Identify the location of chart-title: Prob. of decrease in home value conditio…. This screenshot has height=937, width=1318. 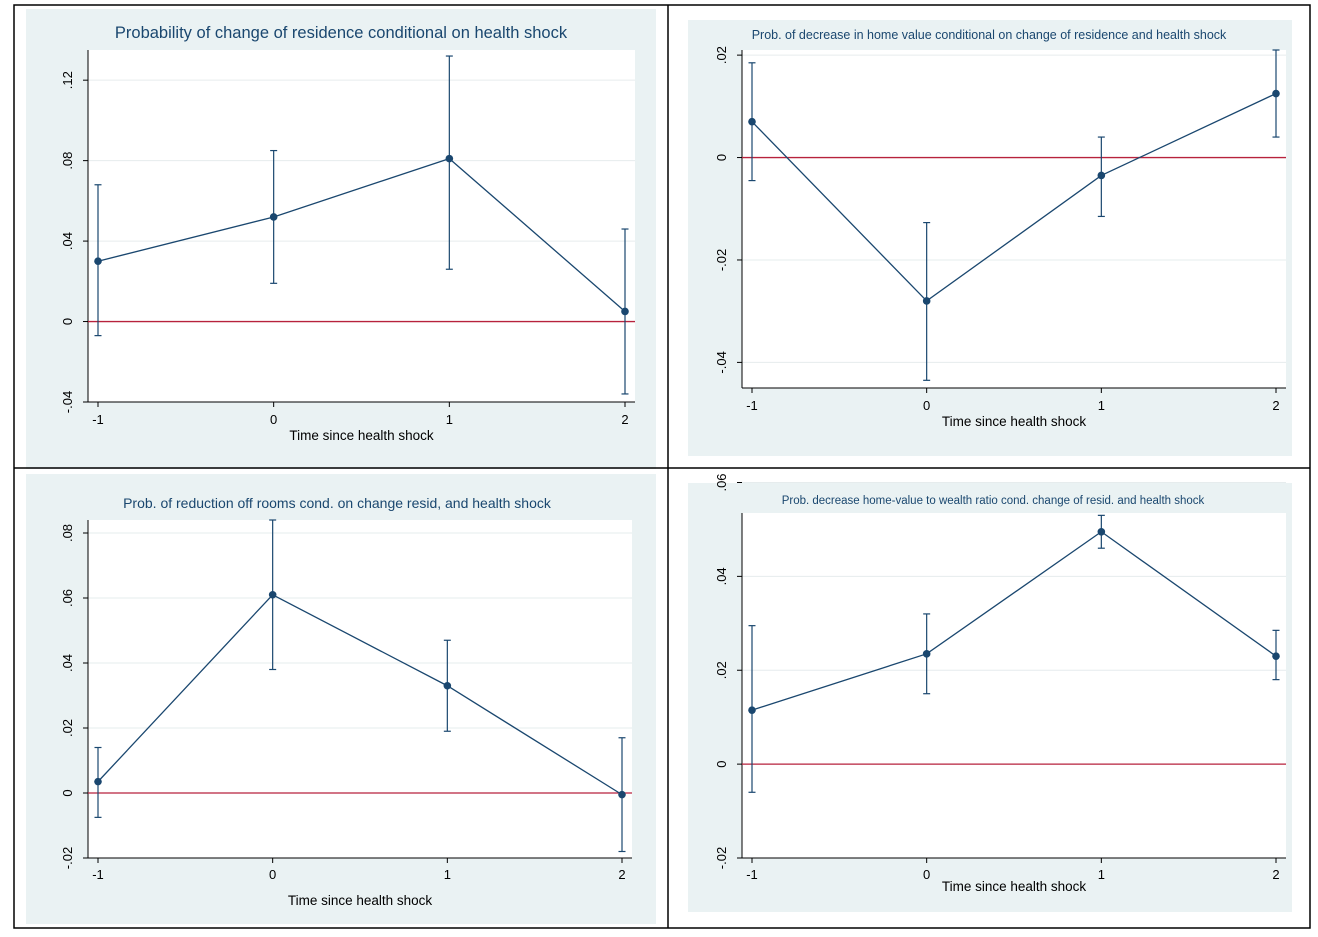
(989, 35).